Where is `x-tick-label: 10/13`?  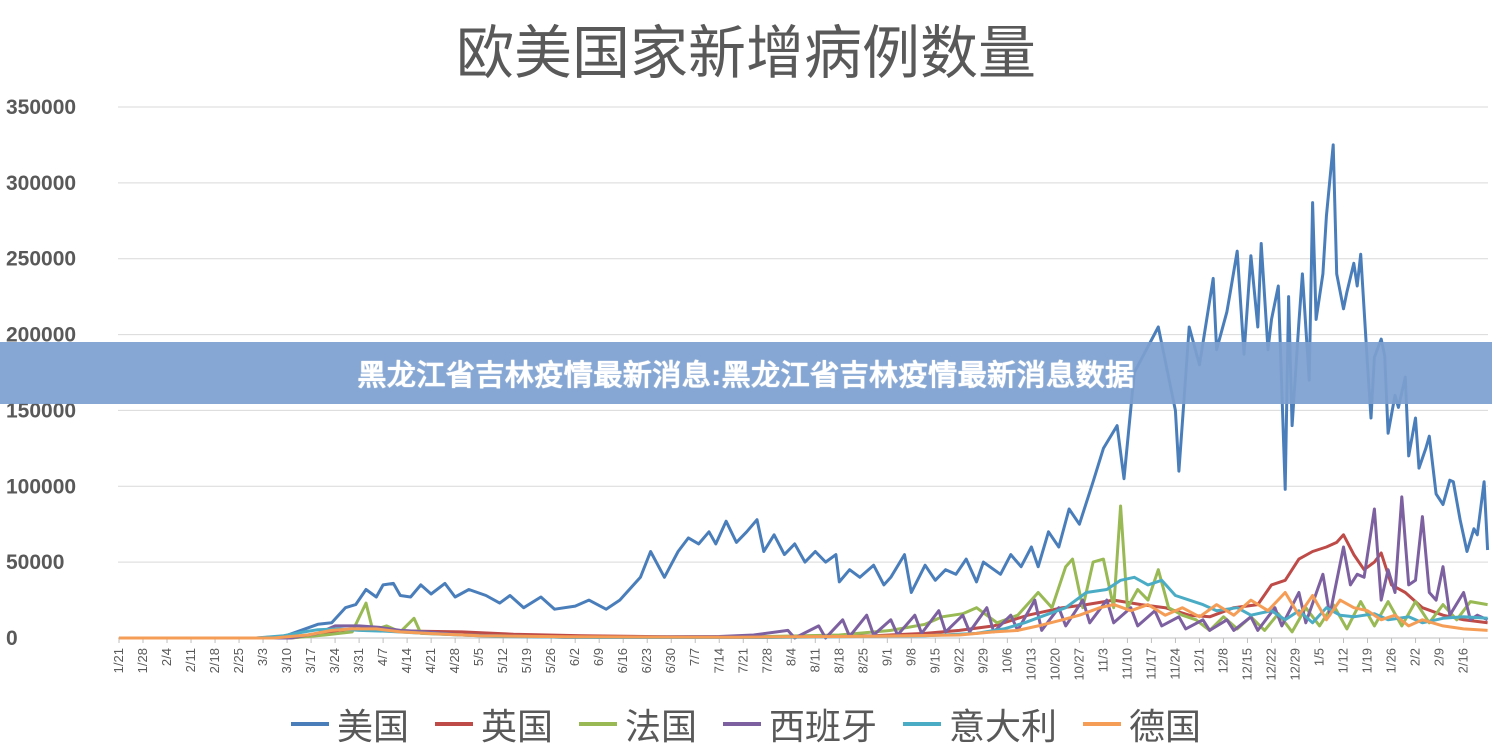 x-tick-label: 10/13 is located at coordinates (1030, 664).